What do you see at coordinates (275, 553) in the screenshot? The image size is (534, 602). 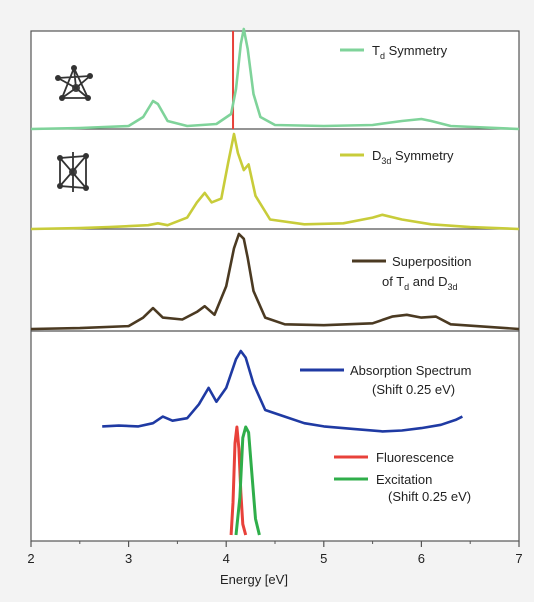 I see `x-axis: 2 3 4 5 6 7` at bounding box center [275, 553].